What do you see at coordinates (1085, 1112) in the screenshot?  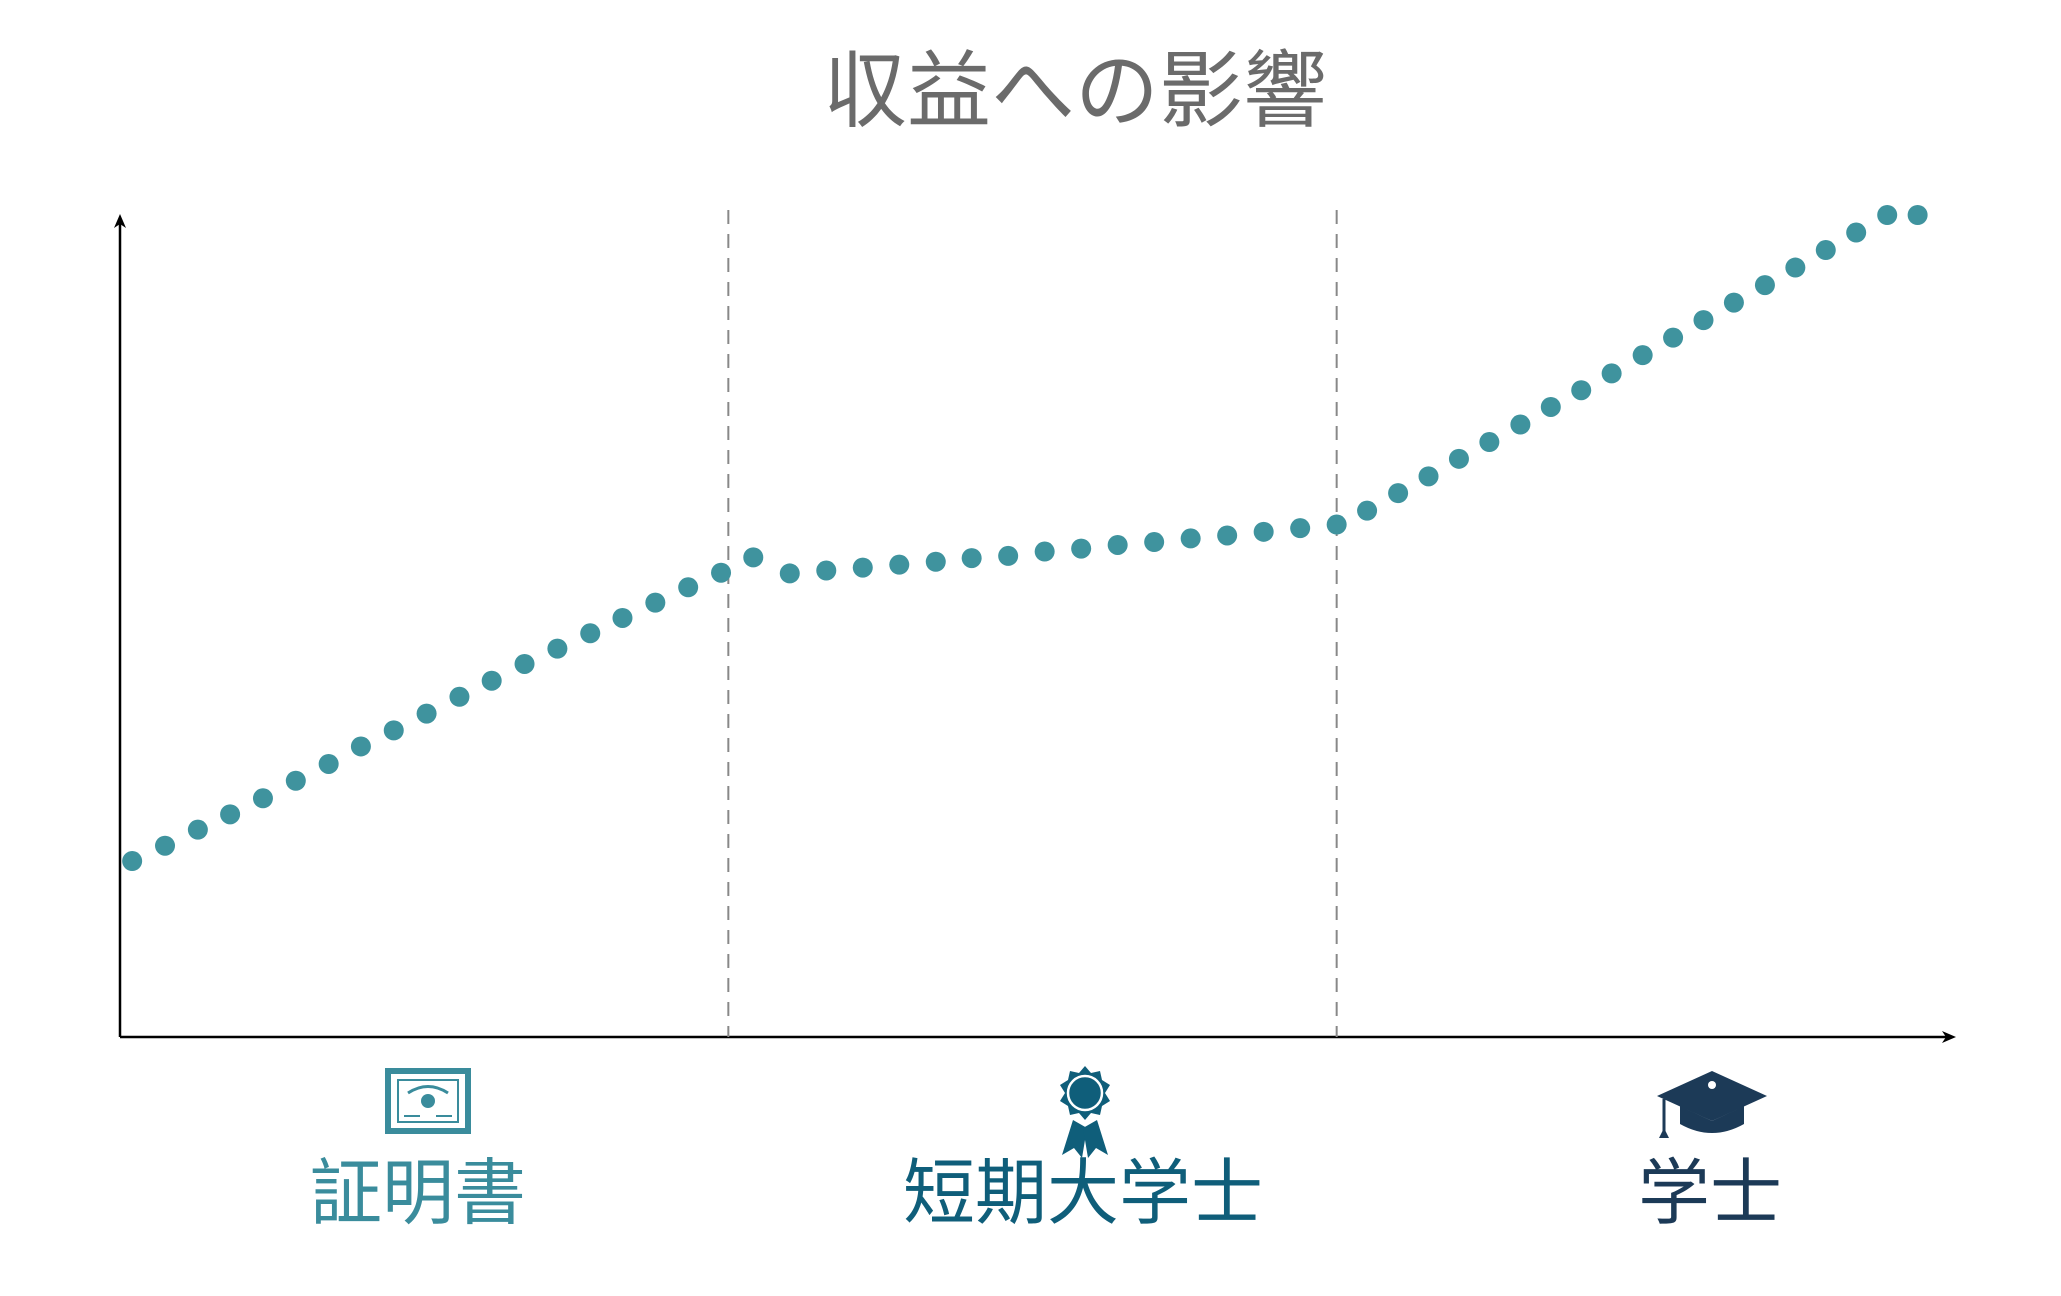 I see `award-ribbon-icon` at bounding box center [1085, 1112].